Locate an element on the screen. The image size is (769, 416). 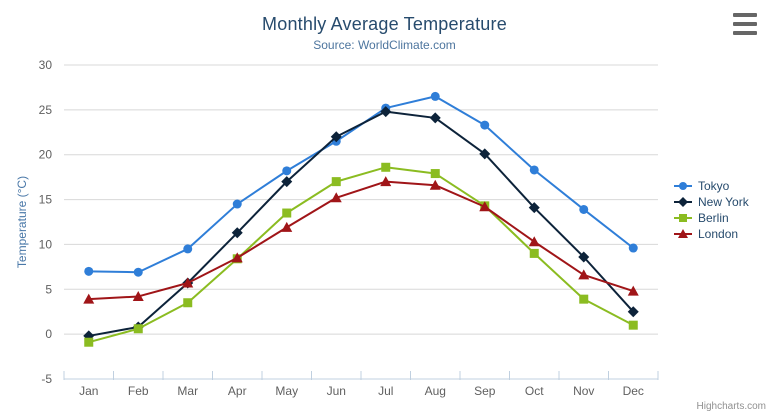
legend-item-berlin: Berlin is located at coordinates (711, 218).